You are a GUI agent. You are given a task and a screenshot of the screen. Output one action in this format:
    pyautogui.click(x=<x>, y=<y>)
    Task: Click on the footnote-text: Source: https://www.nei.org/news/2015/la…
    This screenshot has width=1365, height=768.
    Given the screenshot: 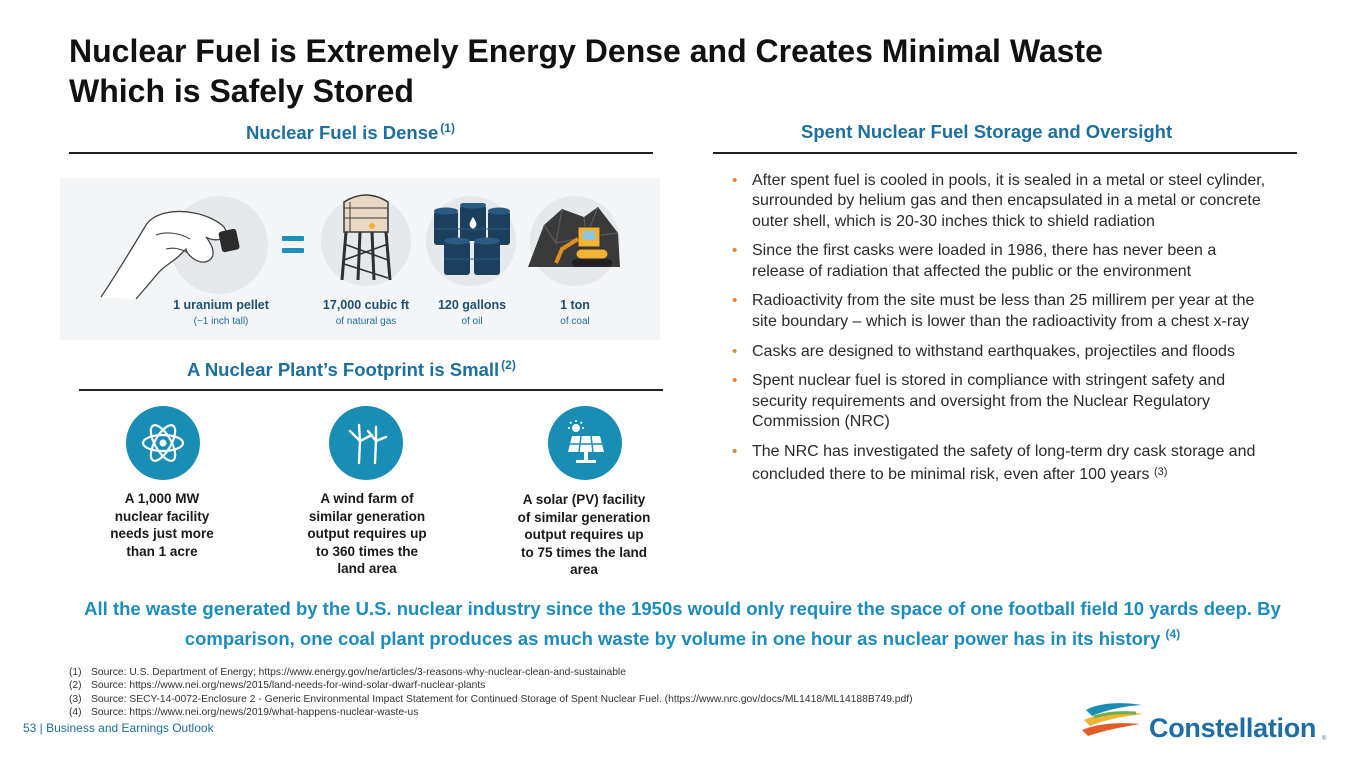 What is the action you would take?
    pyautogui.click(x=288, y=686)
    